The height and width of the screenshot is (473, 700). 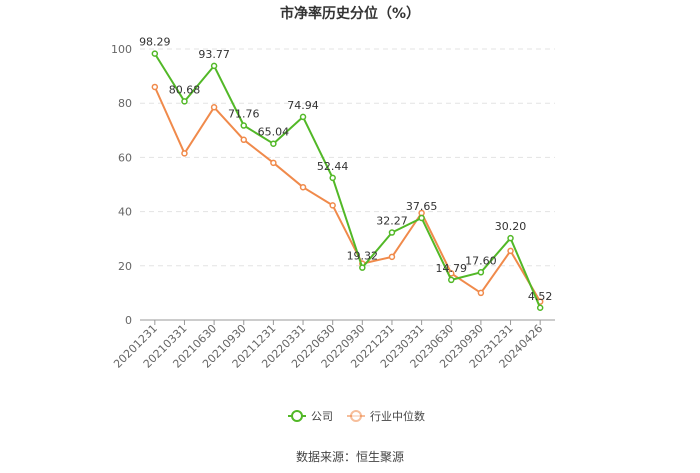 What do you see at coordinates (303, 105) in the screenshot?
I see `data-label: 74.94` at bounding box center [303, 105].